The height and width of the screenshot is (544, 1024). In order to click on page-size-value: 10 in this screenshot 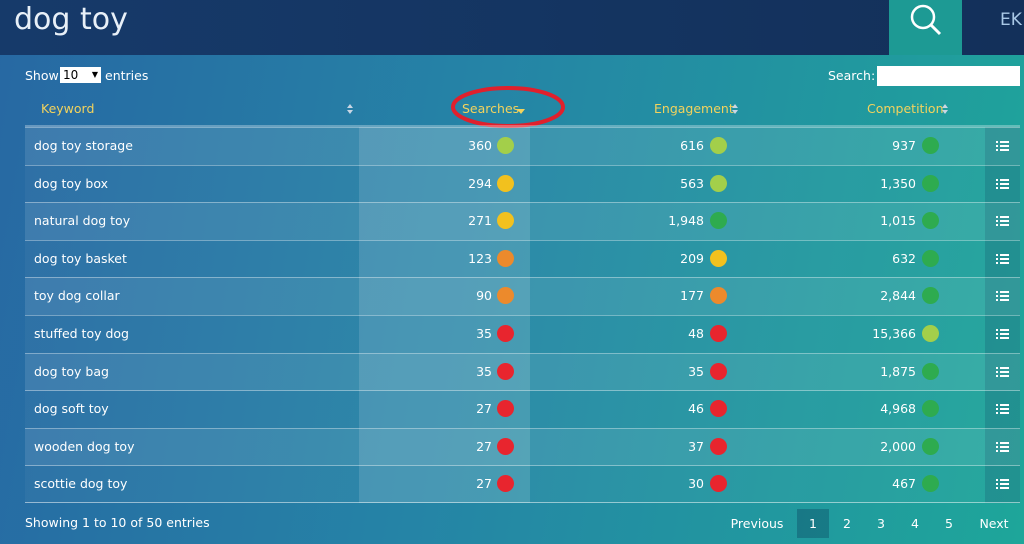, I will do `click(71, 75)`.